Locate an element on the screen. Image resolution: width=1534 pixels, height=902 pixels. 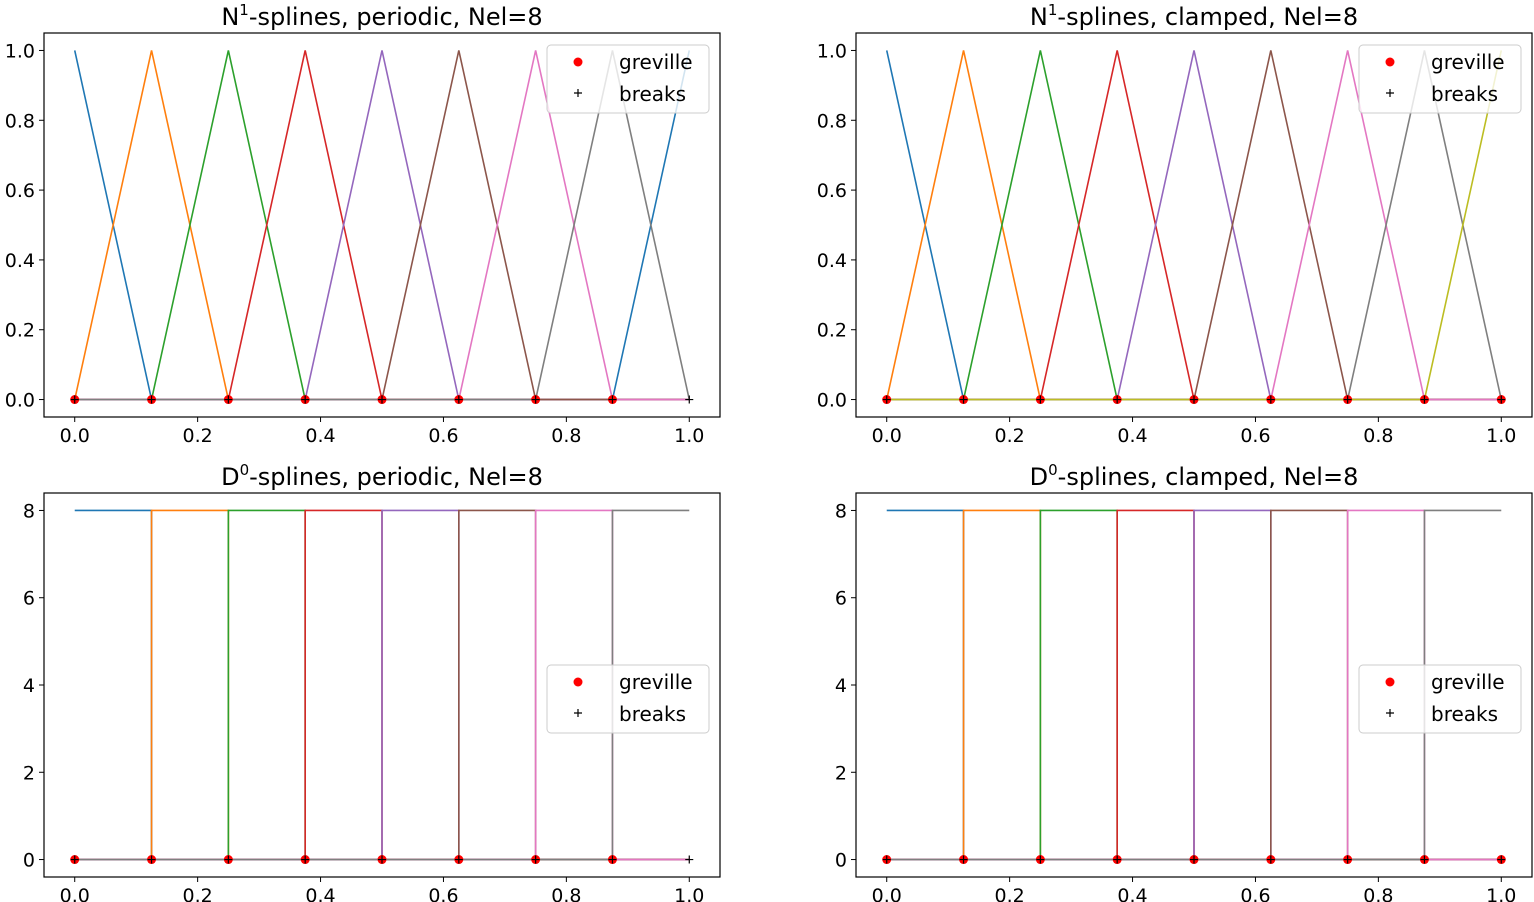
chart-title: D0-splines, clamped, Nel=8 is located at coordinates (1194, 476).